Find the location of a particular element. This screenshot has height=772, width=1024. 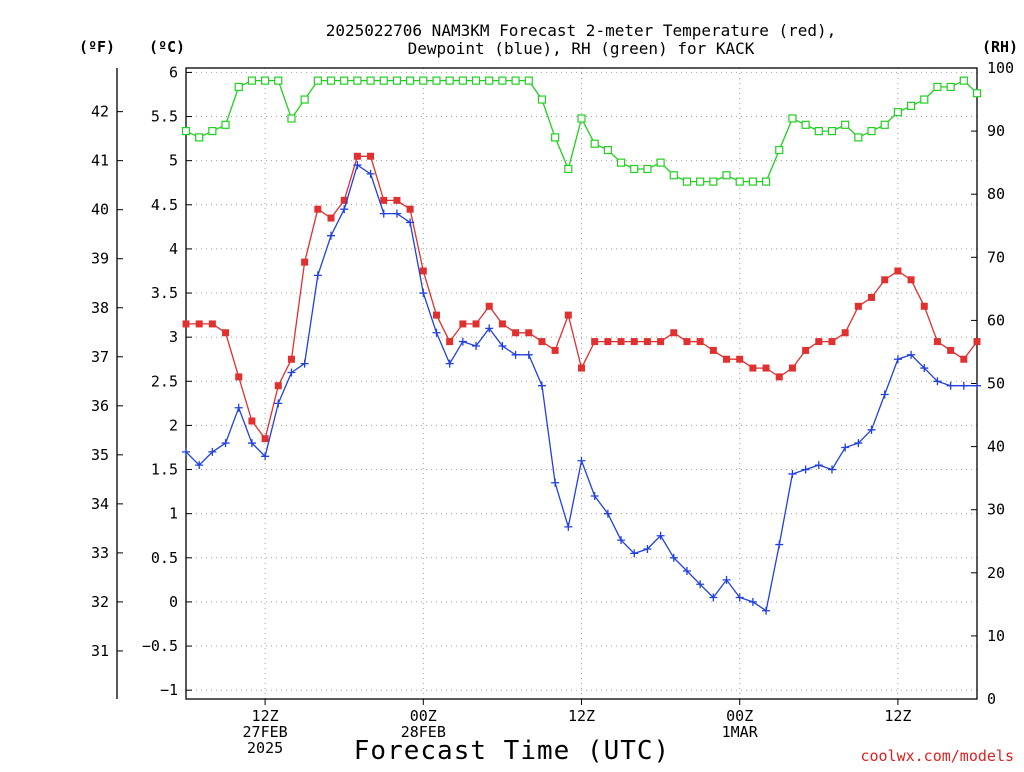

x-axis-title: Forecast Time (UTC) is located at coordinates (512, 751).